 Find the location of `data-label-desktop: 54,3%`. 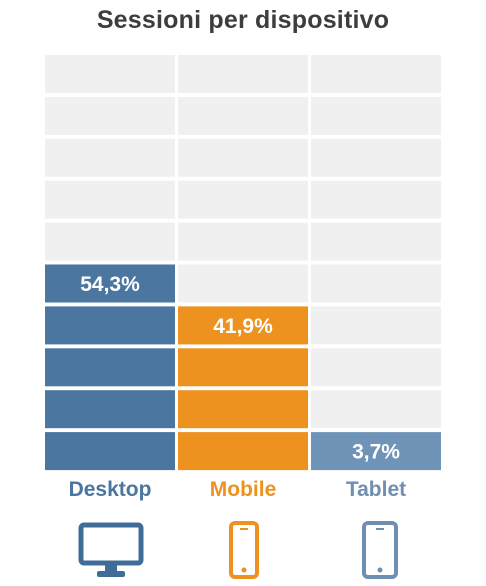

data-label-desktop: 54,3% is located at coordinates (110, 284).